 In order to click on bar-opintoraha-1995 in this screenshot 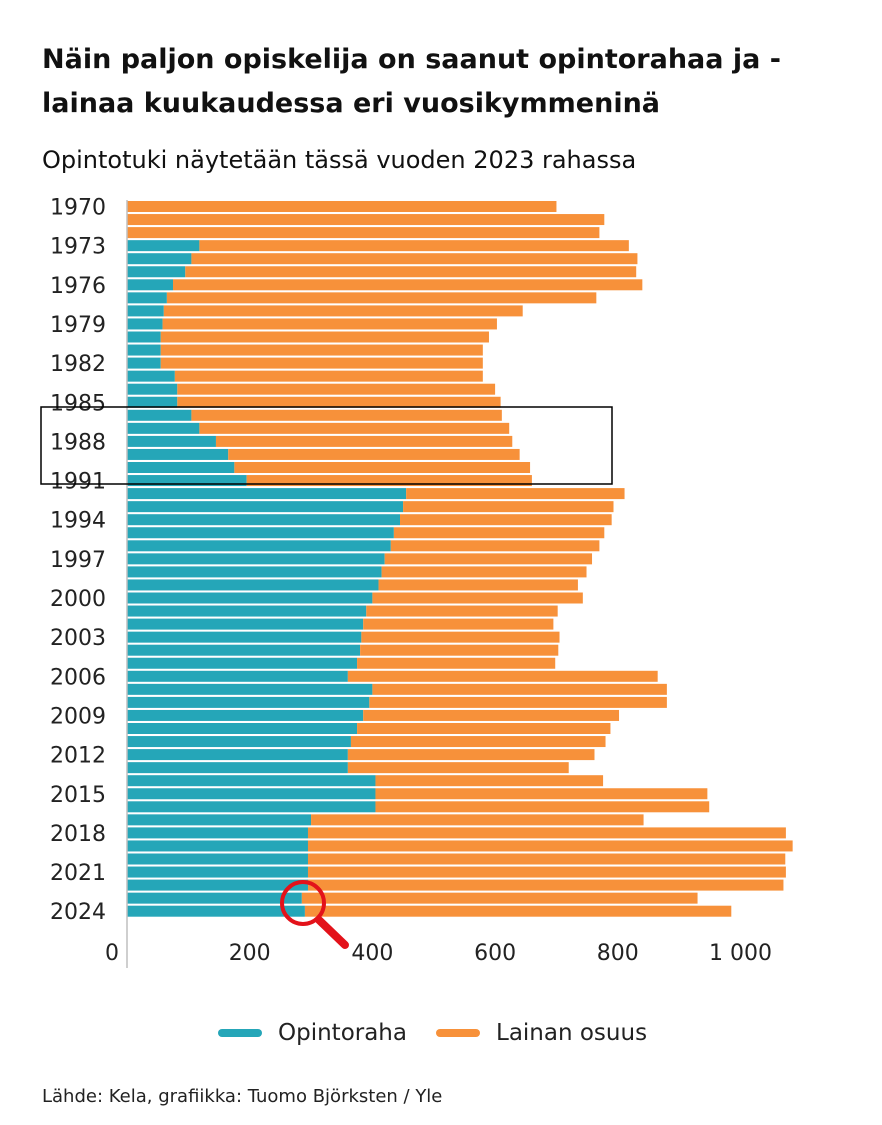, I will do `click(260, 533)`.